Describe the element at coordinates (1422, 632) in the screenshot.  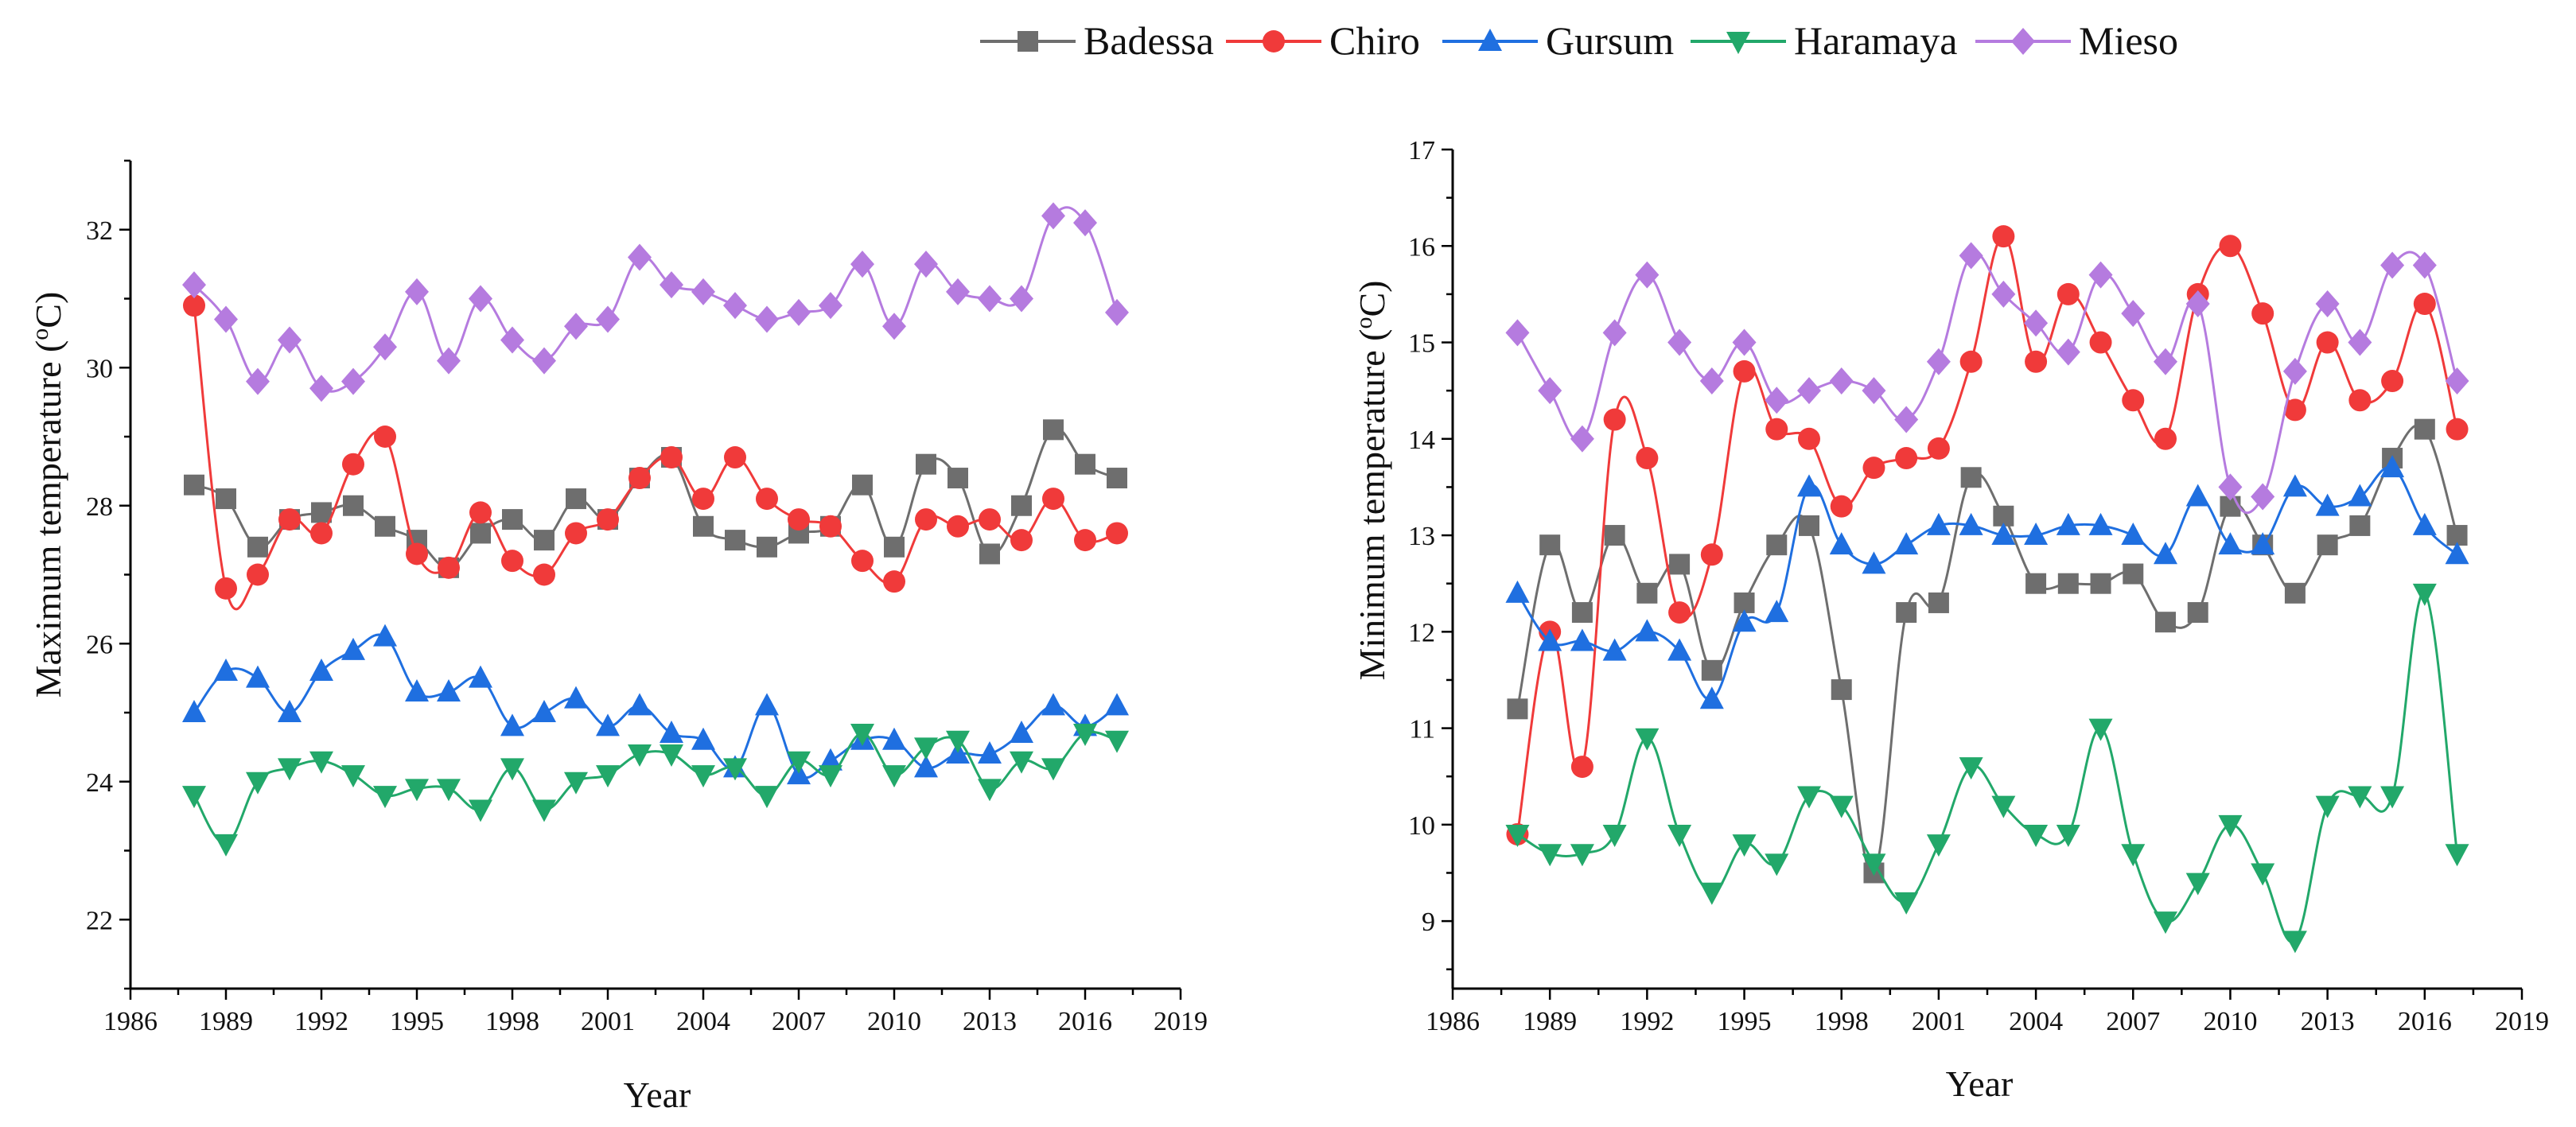
I see `min-temperature-y-tick-label: 12` at that location.